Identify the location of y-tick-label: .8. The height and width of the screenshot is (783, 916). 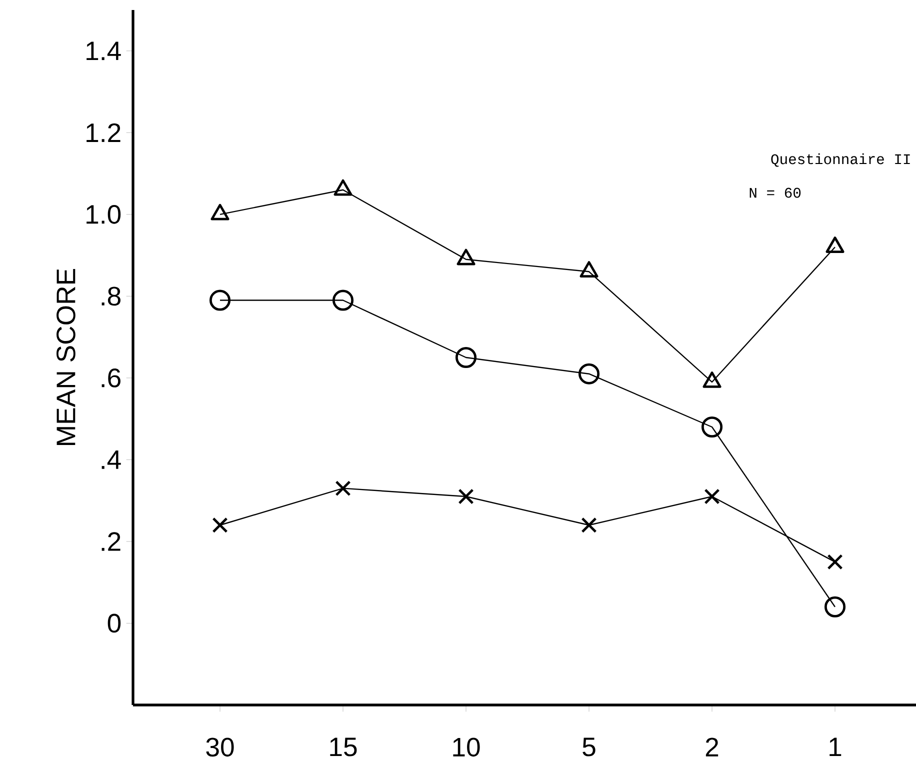
(111, 296).